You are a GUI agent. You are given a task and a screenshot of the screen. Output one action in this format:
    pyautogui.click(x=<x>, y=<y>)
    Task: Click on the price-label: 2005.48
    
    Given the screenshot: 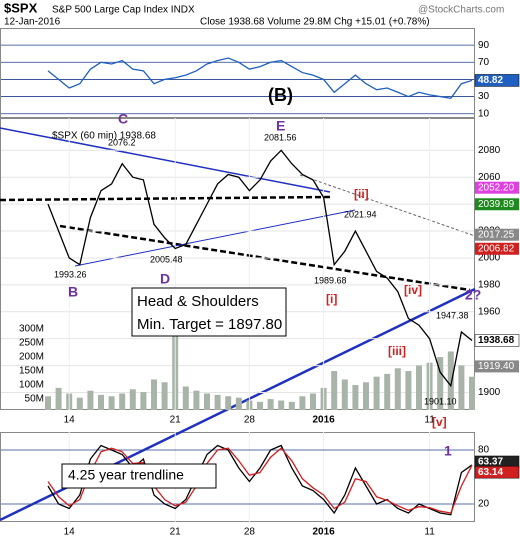 What is the action you would take?
    pyautogui.click(x=166, y=259)
    